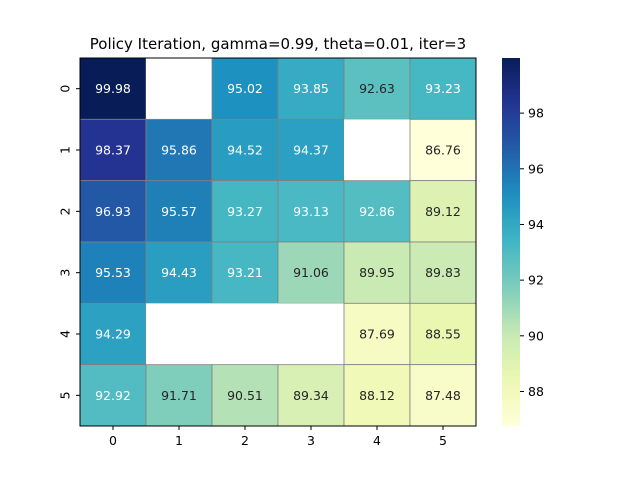 Image resolution: width=640 pixels, height=480 pixels. Describe the element at coordinates (377, 334) in the screenshot. I see `cell-value-label: 87.69` at that location.